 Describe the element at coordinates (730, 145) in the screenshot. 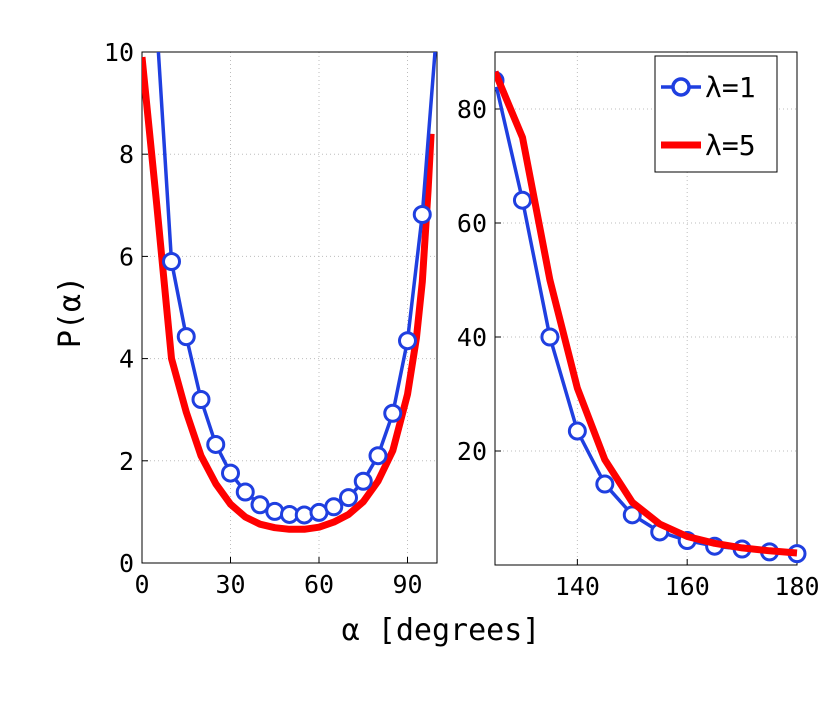

I see `legend-label-lambda5: λ=5` at that location.